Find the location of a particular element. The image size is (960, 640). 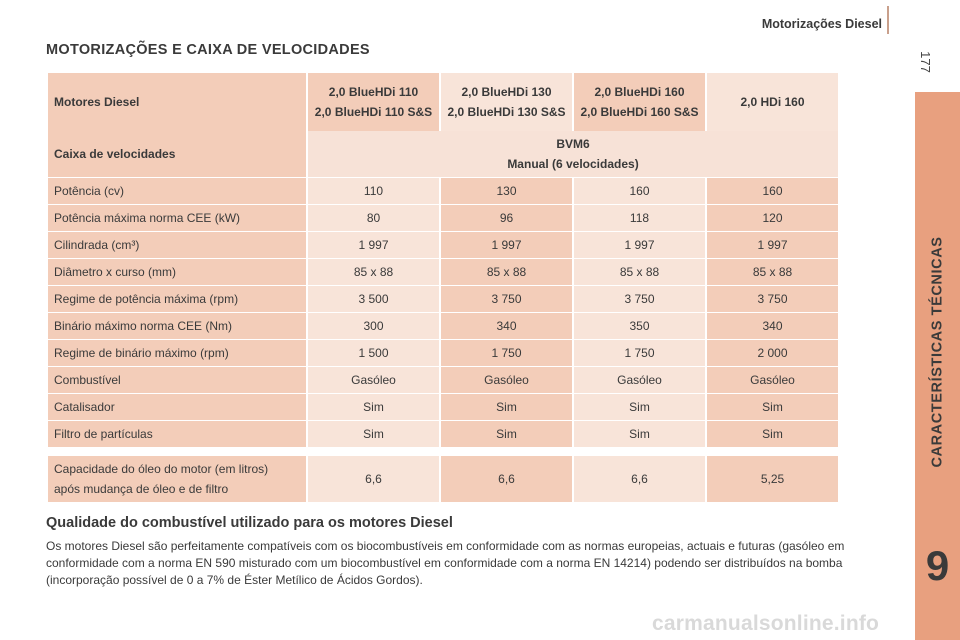

chapter-number: 9 is located at coordinates (937, 565).